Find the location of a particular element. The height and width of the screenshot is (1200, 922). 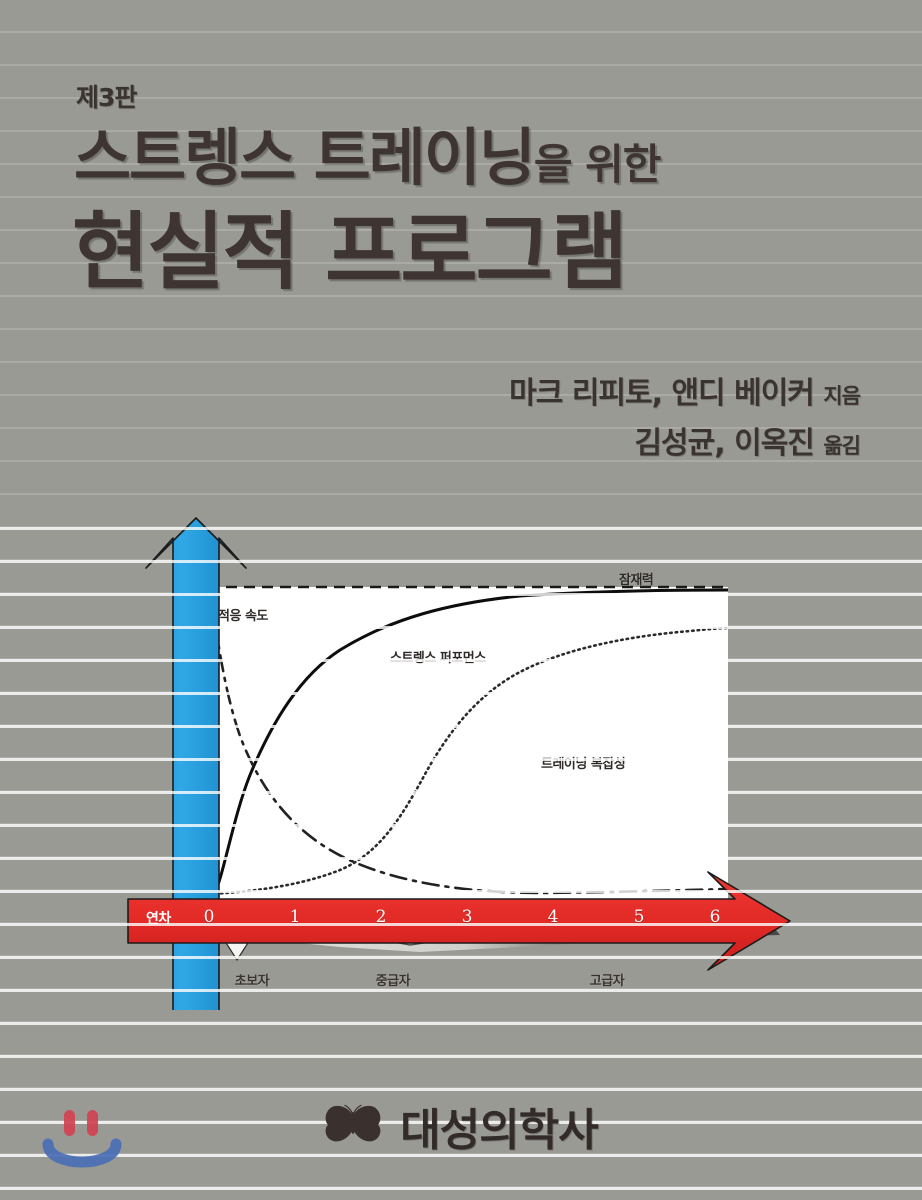

stage-label-beginner: 초보자 is located at coordinates (252, 981).